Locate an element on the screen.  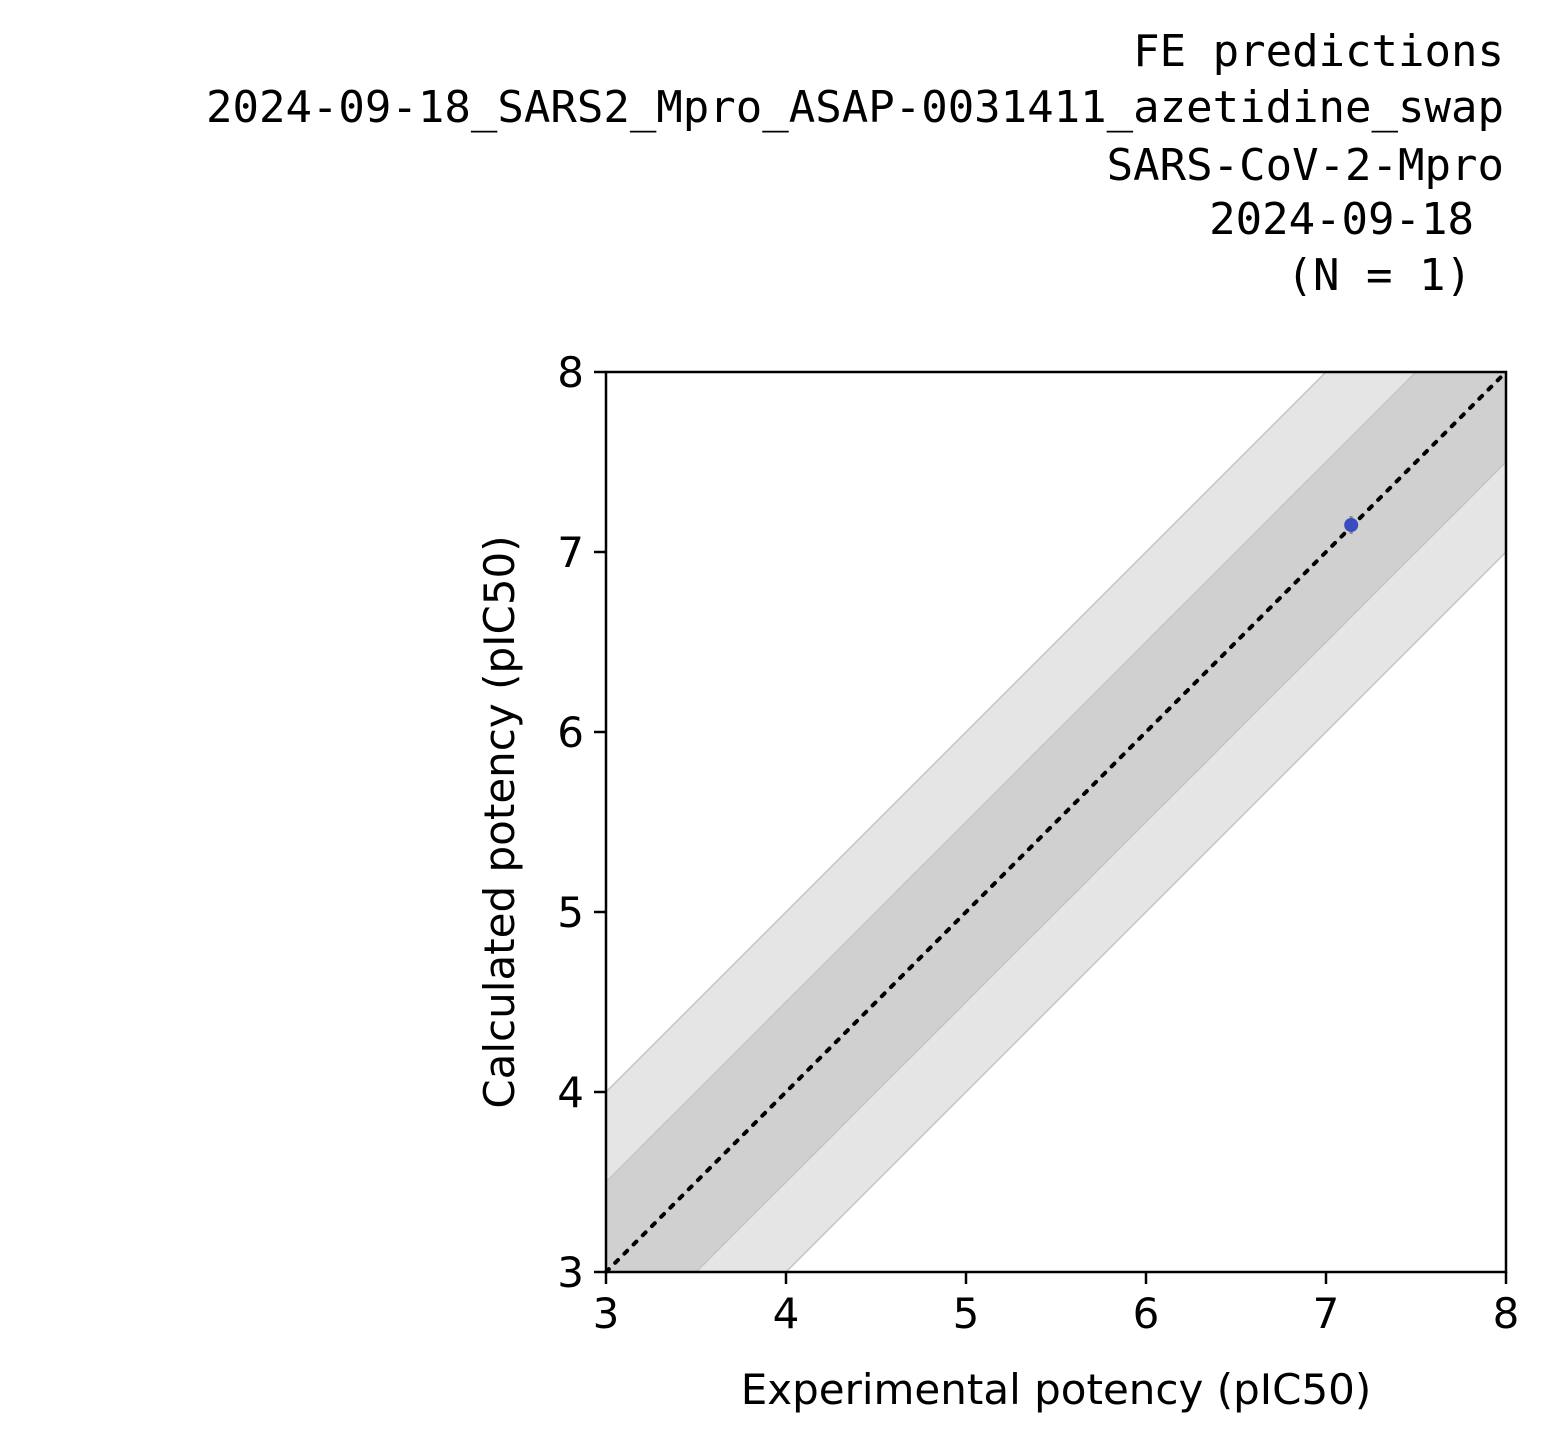
x-axis-label: Experimental potency (pIC50) is located at coordinates (1056, 1389).